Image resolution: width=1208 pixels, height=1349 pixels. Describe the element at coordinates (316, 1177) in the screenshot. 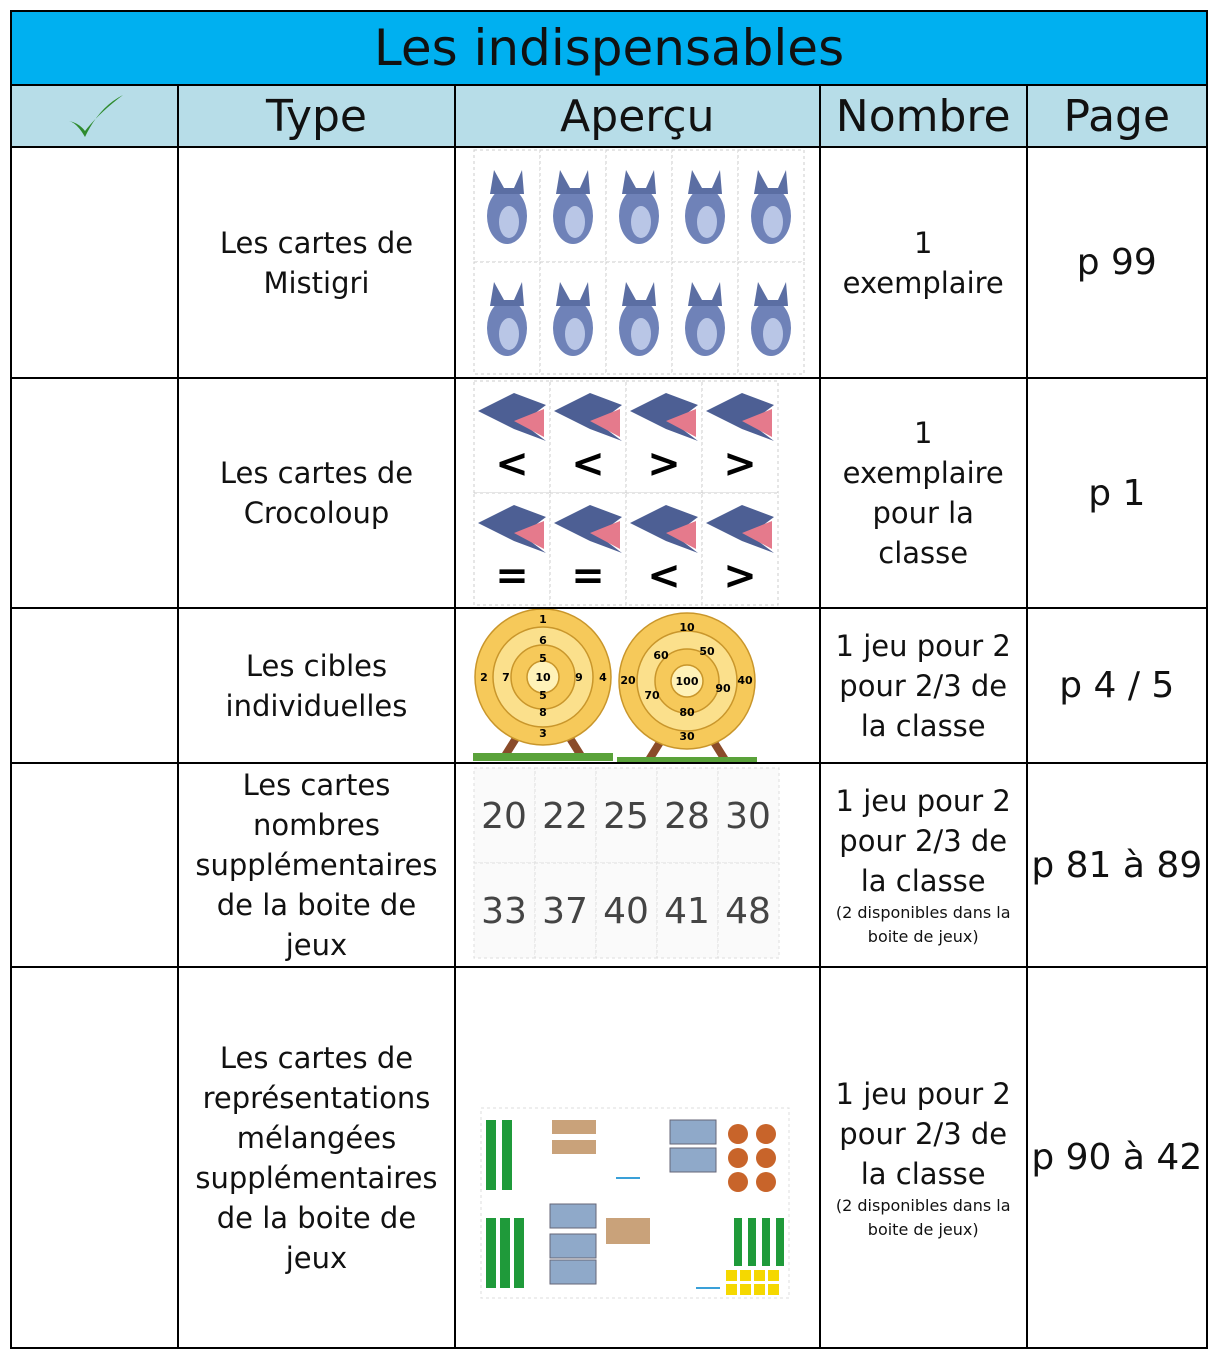

I see `text-line: supplémentaires` at that location.